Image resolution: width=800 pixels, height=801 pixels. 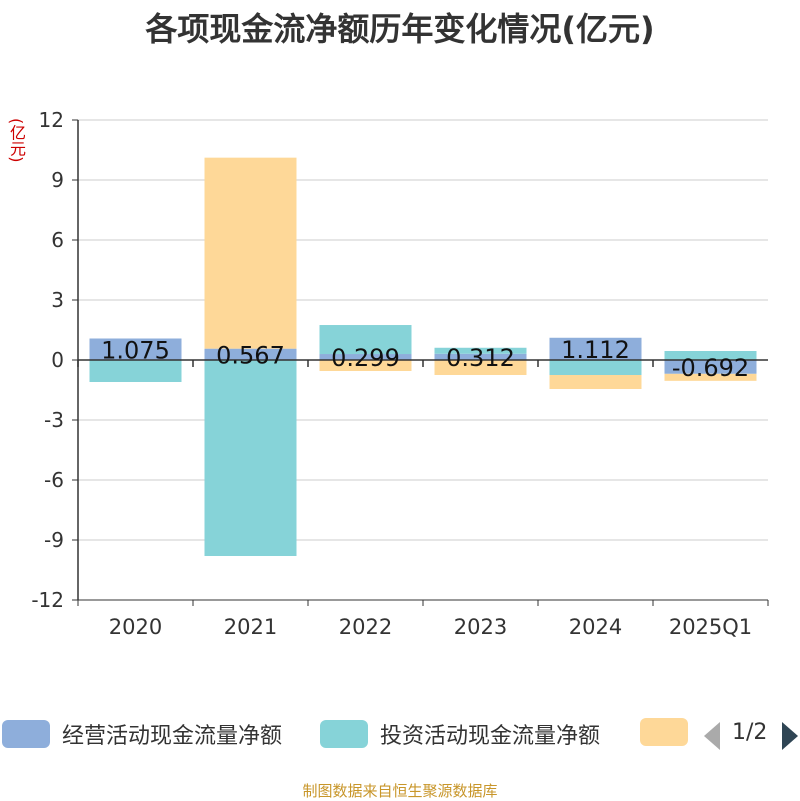 What do you see at coordinates (400, 791) in the screenshot?
I see `data-source-note: 制图数据来自恒生聚源数据库` at bounding box center [400, 791].